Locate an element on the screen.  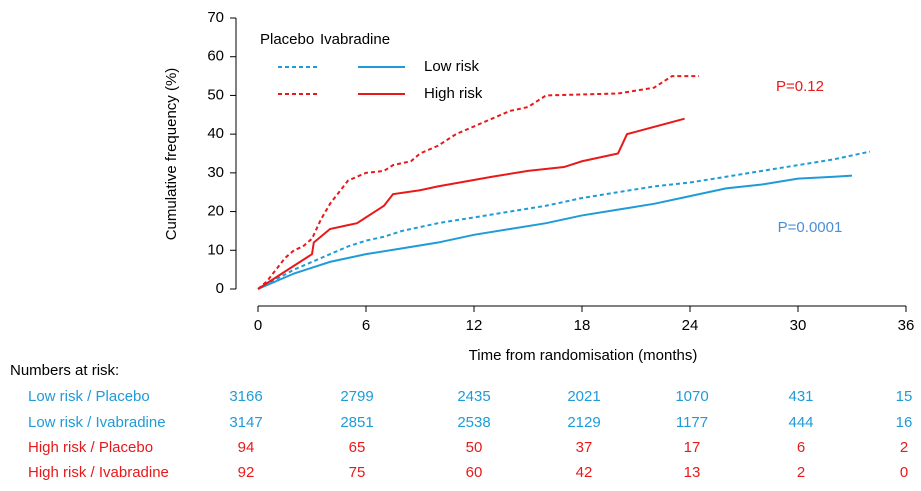
y-tick-label: 40 is located at coordinates (215, 133).